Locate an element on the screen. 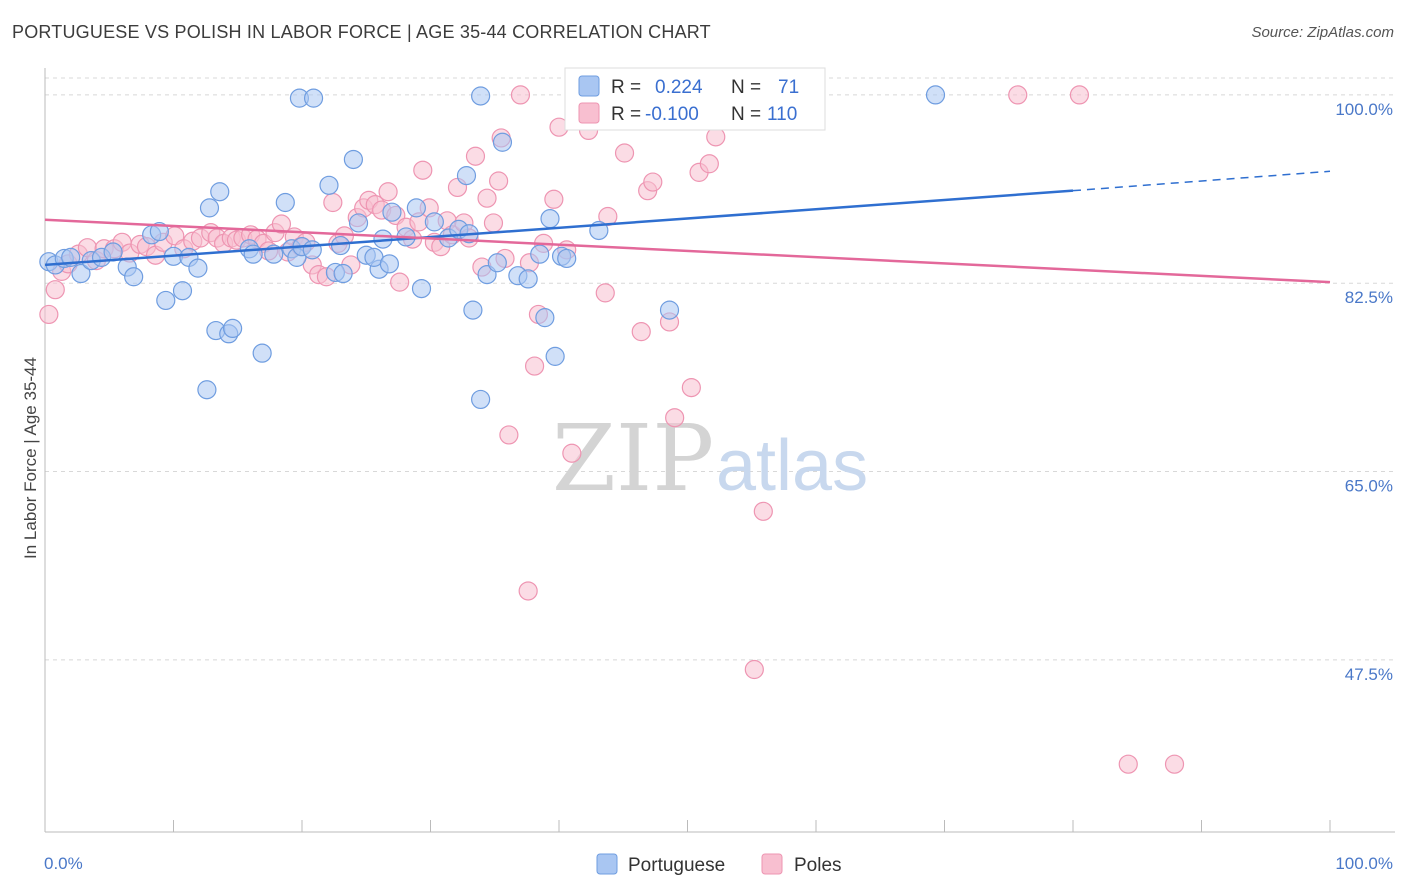 Image resolution: width=1406 pixels, height=892 pixels. legend-r-label-1: R = is located at coordinates (626, 87).